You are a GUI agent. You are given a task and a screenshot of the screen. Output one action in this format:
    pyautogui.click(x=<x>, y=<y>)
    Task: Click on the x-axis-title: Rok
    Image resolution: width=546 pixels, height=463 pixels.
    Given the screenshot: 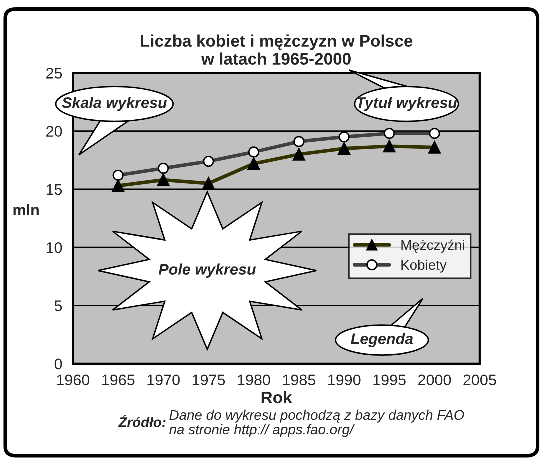 What is the action you would take?
    pyautogui.click(x=277, y=397)
    